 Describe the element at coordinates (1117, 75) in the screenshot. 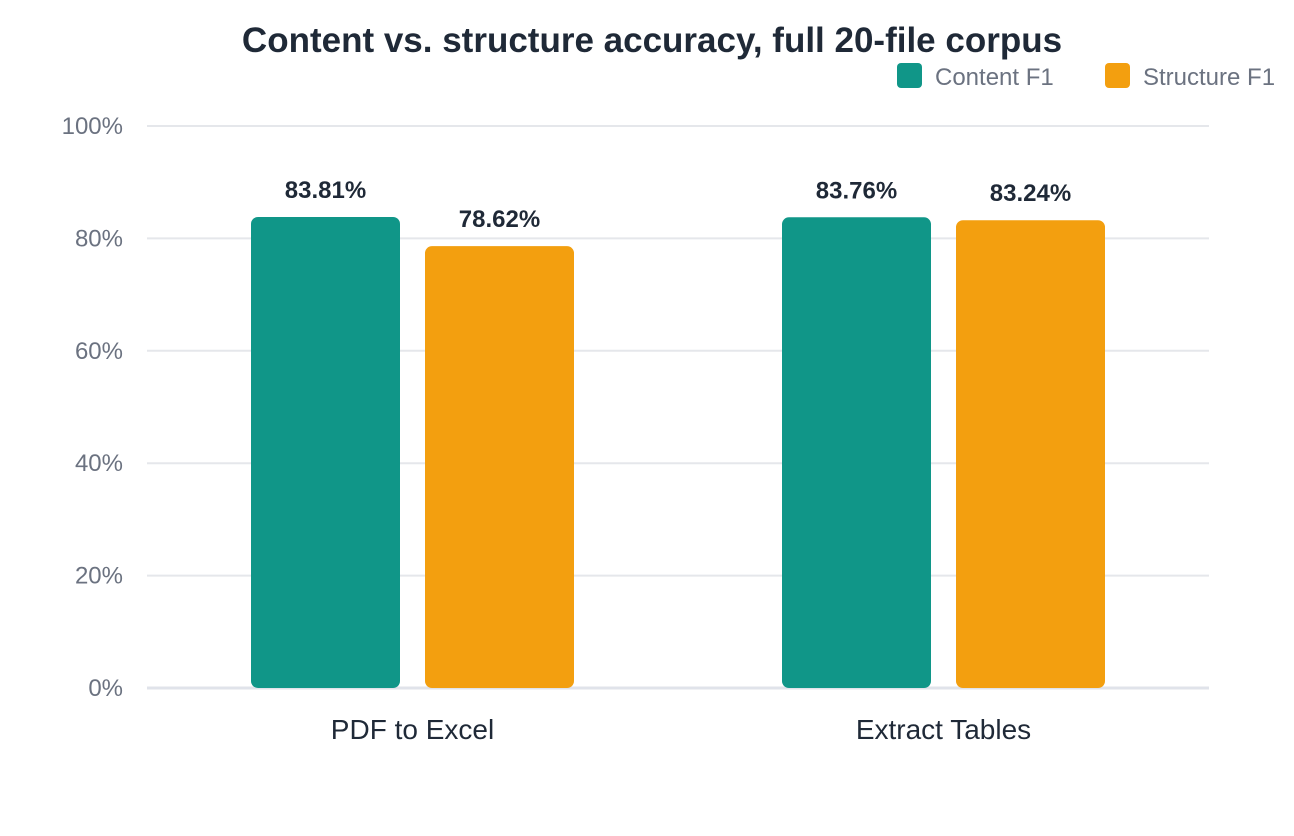

I see `legend-swatch-structure-f1` at that location.